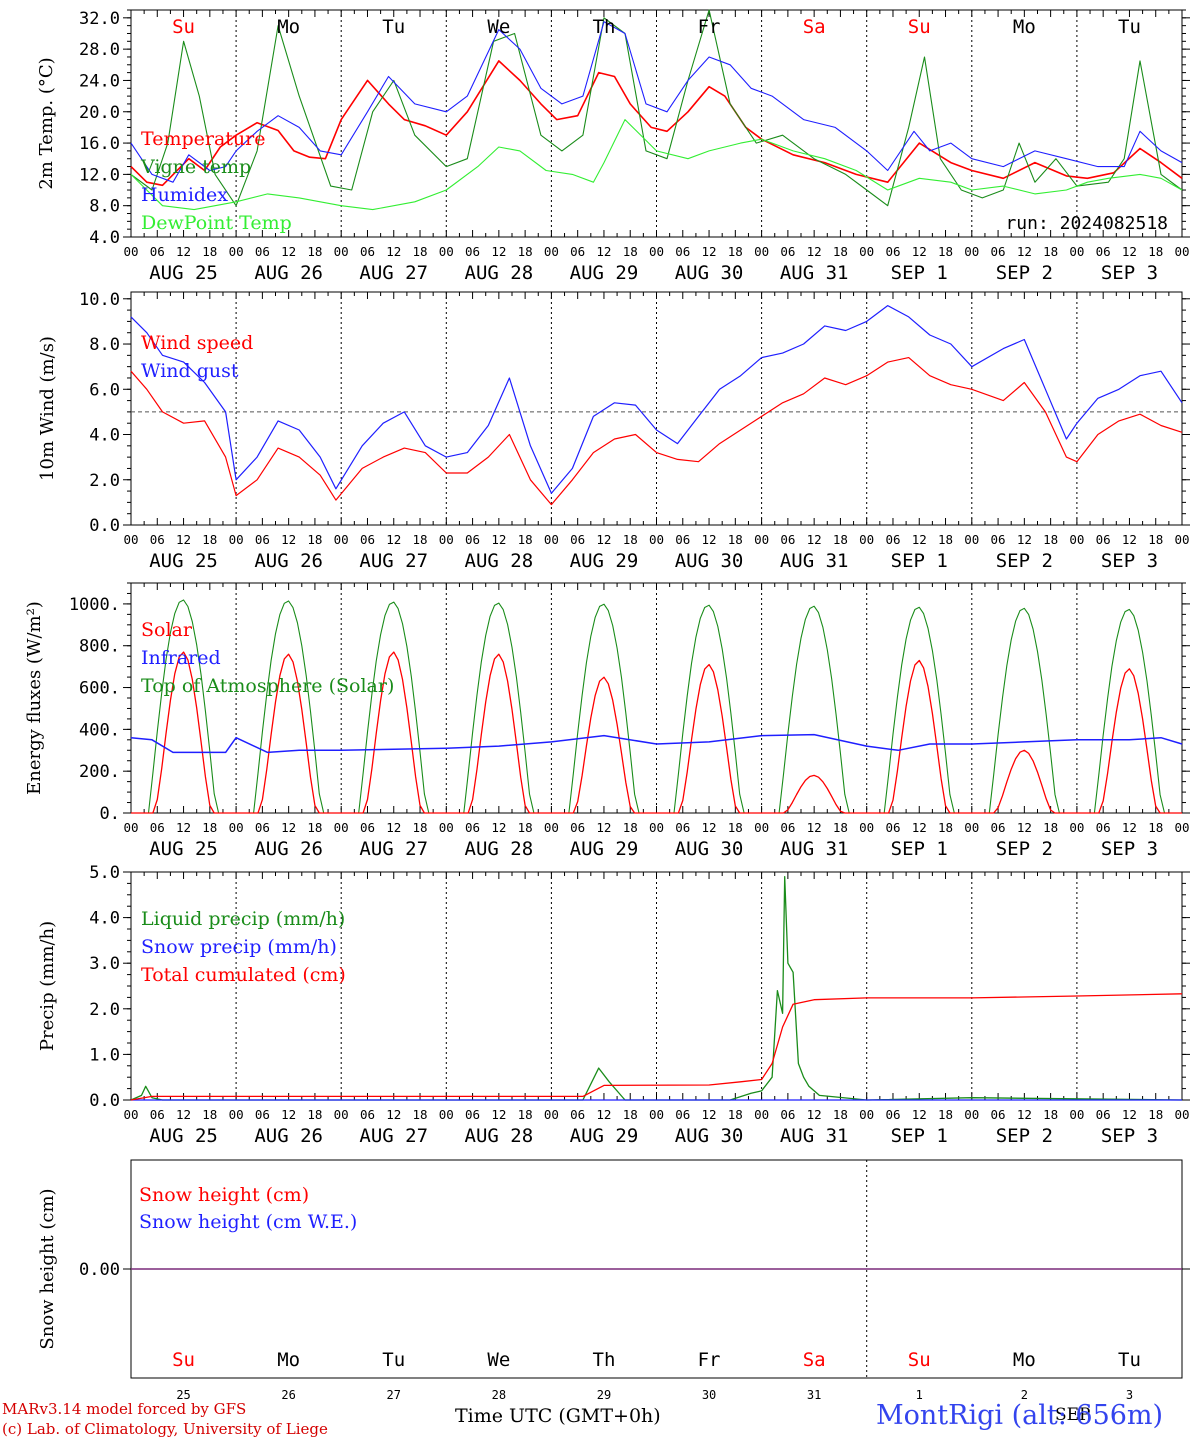 The image size is (1194, 1440). I want to click on y-tick-label: 28.0, so click(99, 50).